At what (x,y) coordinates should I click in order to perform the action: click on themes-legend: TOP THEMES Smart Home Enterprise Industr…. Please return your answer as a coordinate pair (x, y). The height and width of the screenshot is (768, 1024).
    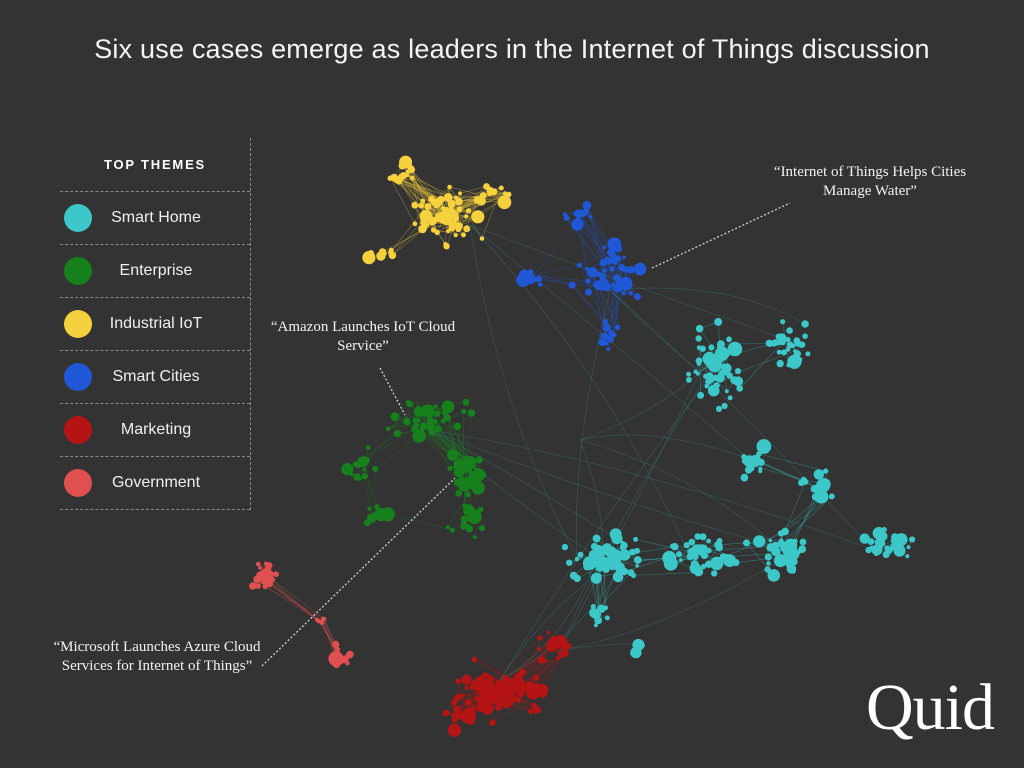
    Looking at the image, I should click on (155, 324).